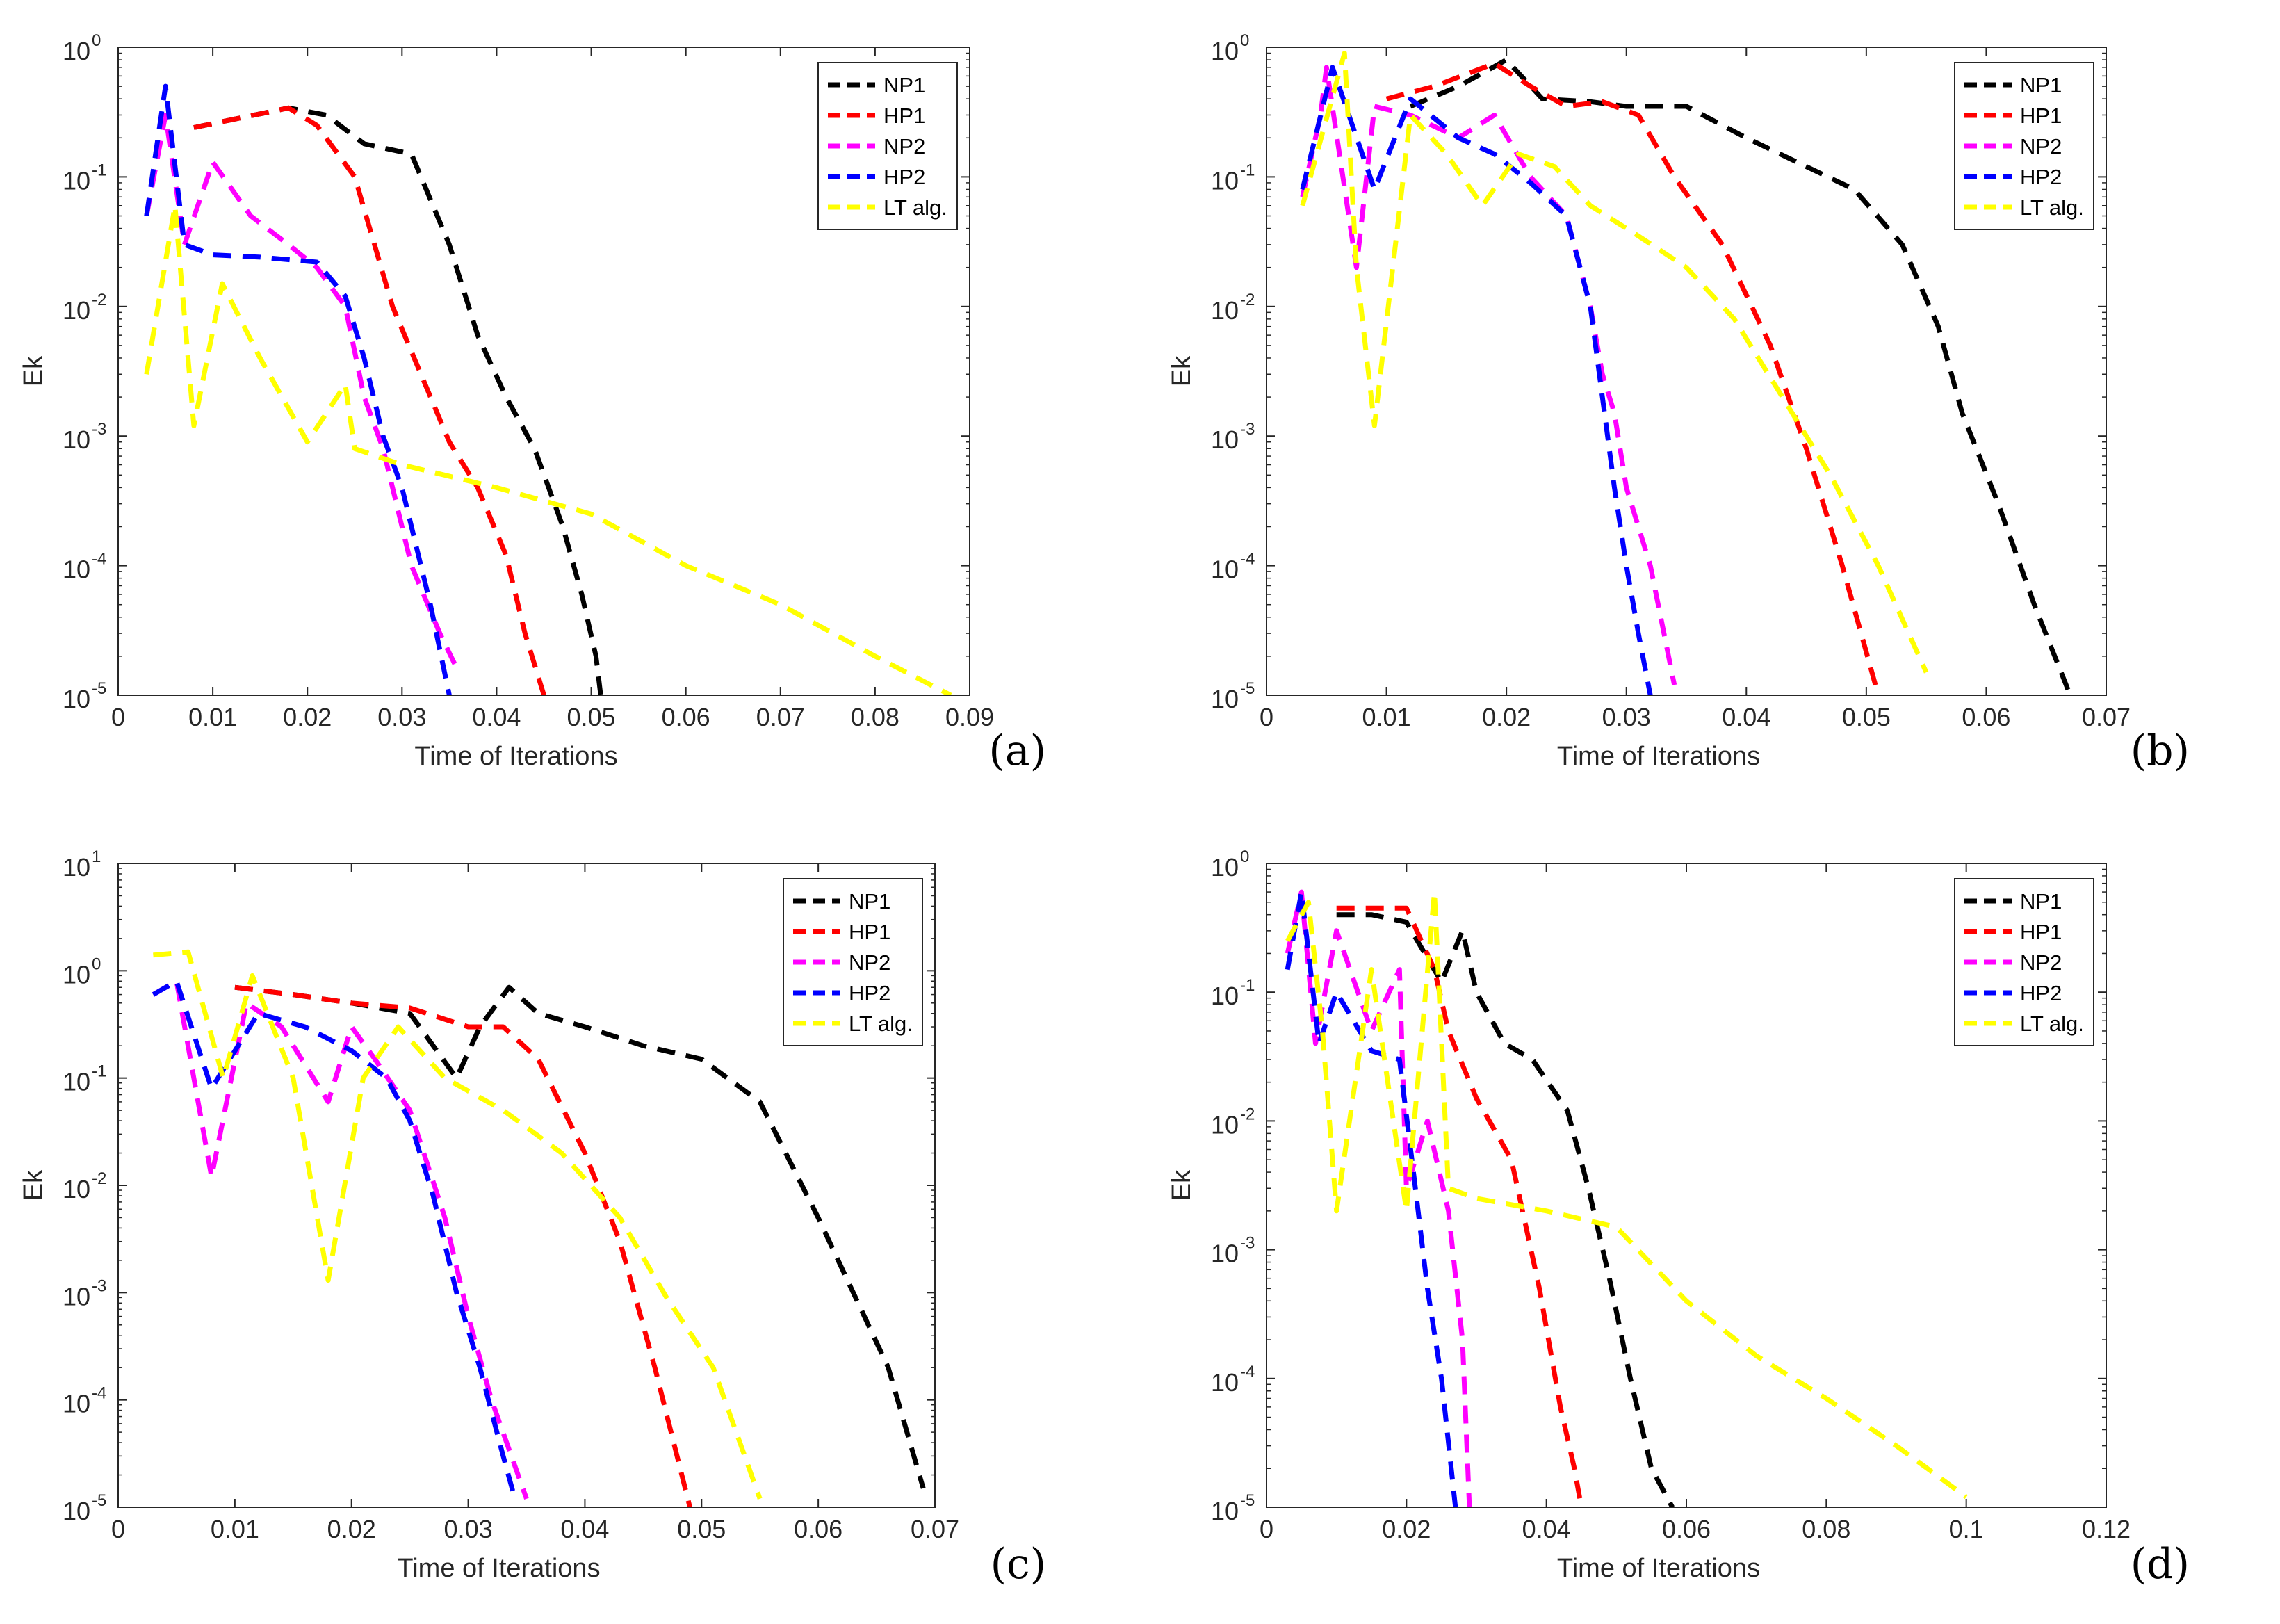 This screenshot has height=1624, width=2280. What do you see at coordinates (96, 857) in the screenshot?
I see `y-tick-exponent: 1` at bounding box center [96, 857].